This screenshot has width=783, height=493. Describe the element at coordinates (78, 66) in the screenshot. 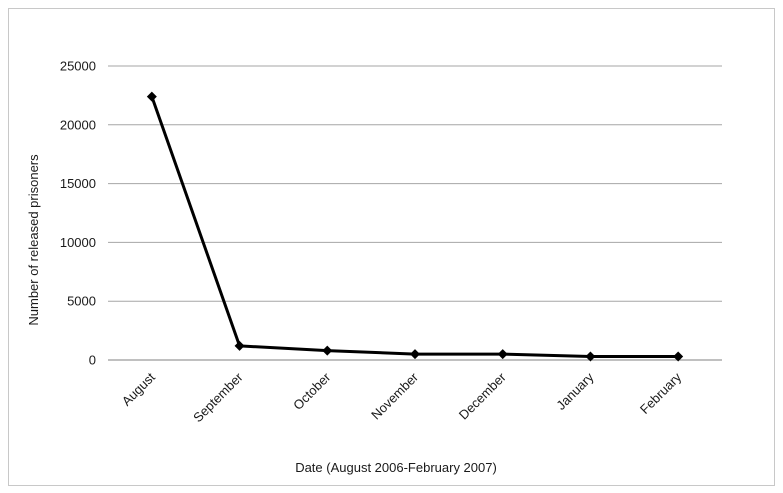

I see `y-tick-label: 25000` at that location.